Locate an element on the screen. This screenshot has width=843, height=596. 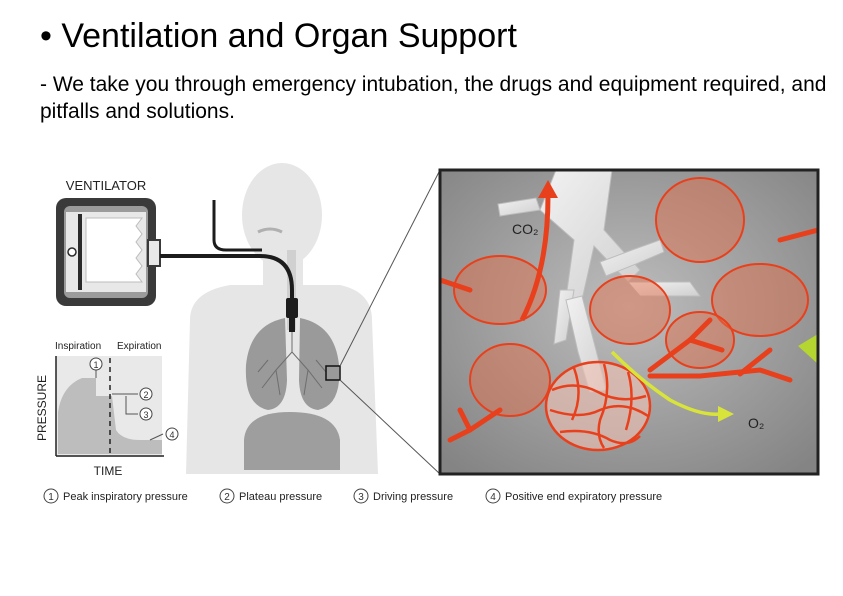
expiration-label: Expiration is located at coordinates (139, 346).